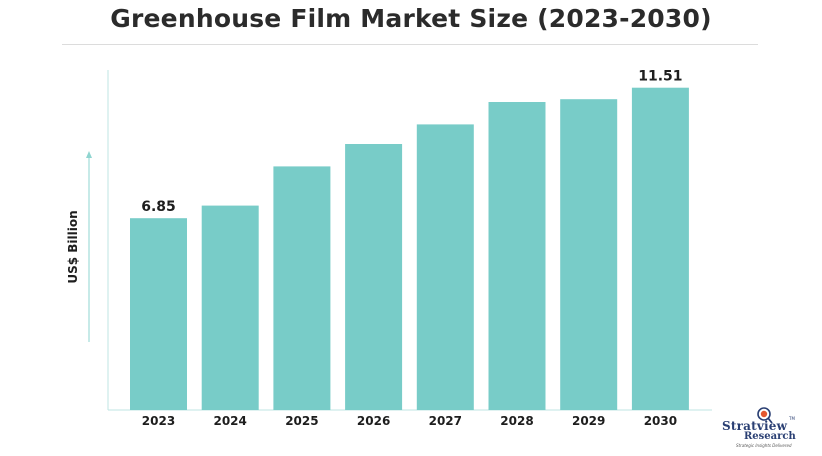 The image size is (822, 456). What do you see at coordinates (755, 426) in the screenshot?
I see `logo-name: Stratview` at bounding box center [755, 426].